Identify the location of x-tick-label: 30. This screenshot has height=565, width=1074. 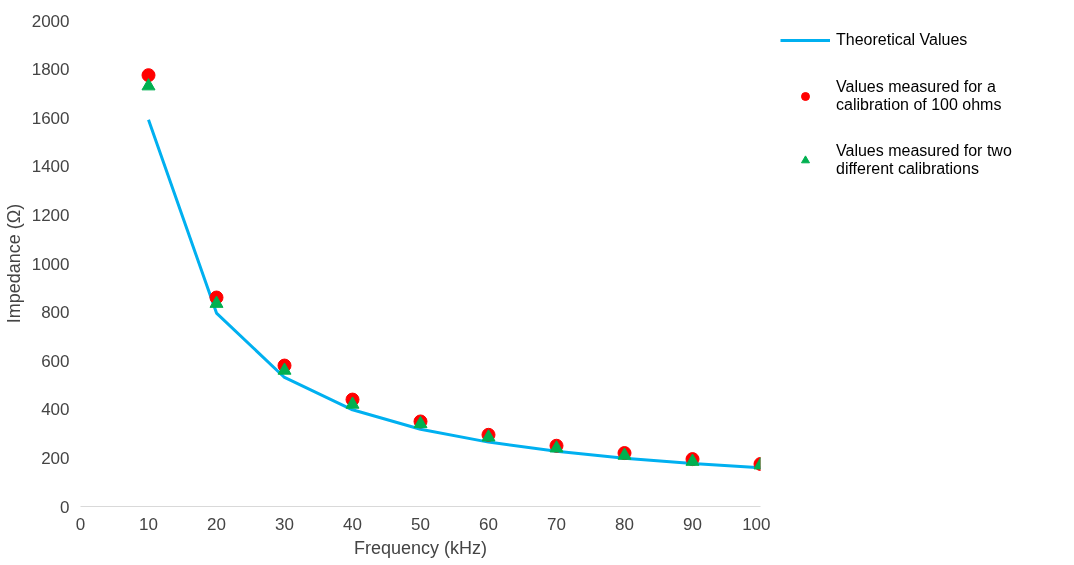
(284, 524).